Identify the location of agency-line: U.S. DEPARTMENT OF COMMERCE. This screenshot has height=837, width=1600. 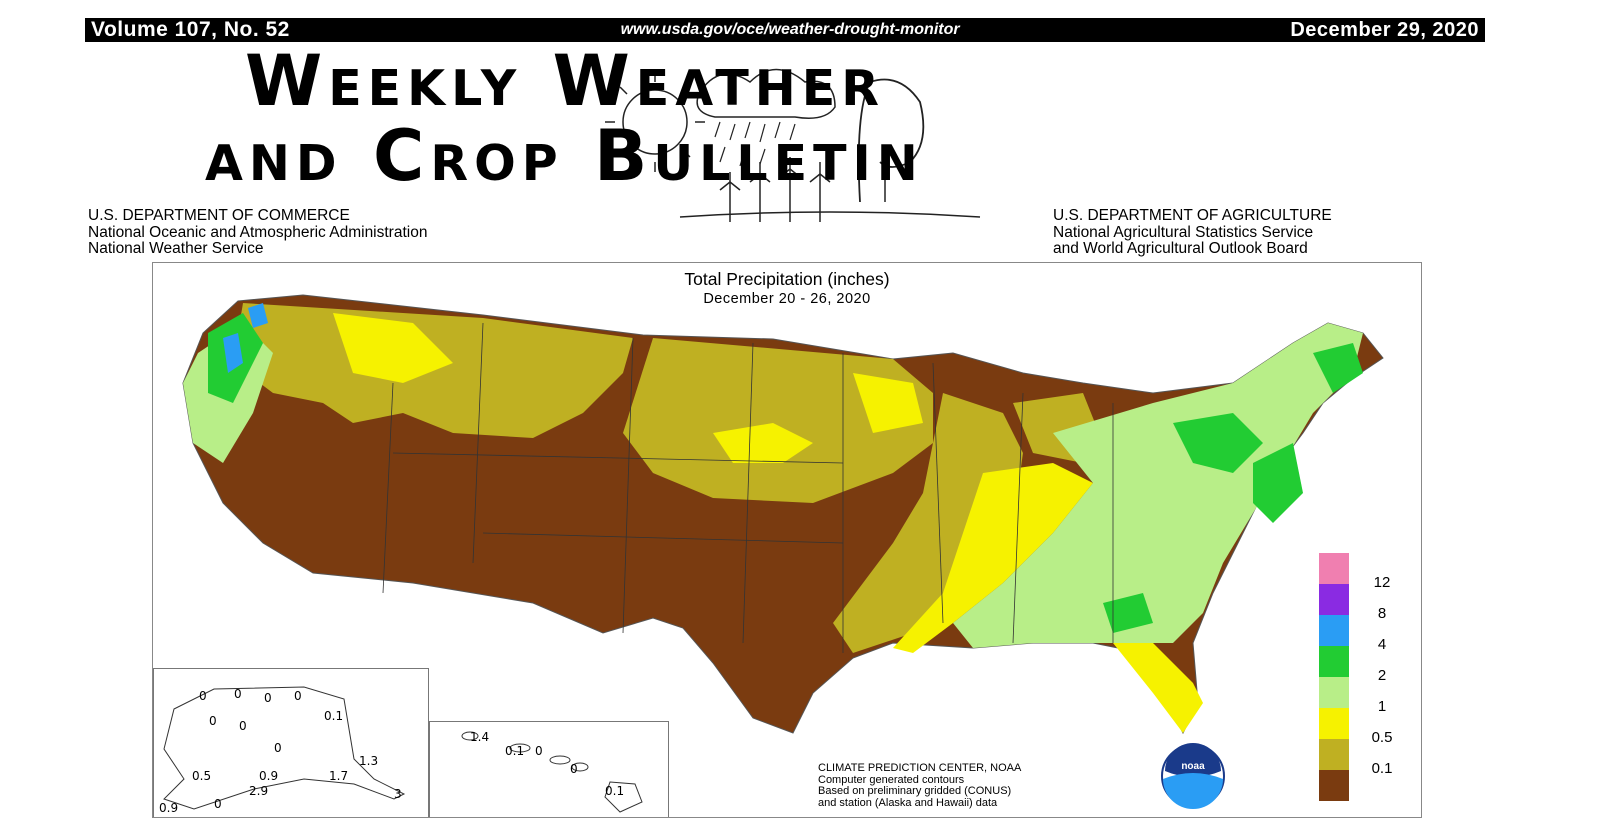
(219, 215).